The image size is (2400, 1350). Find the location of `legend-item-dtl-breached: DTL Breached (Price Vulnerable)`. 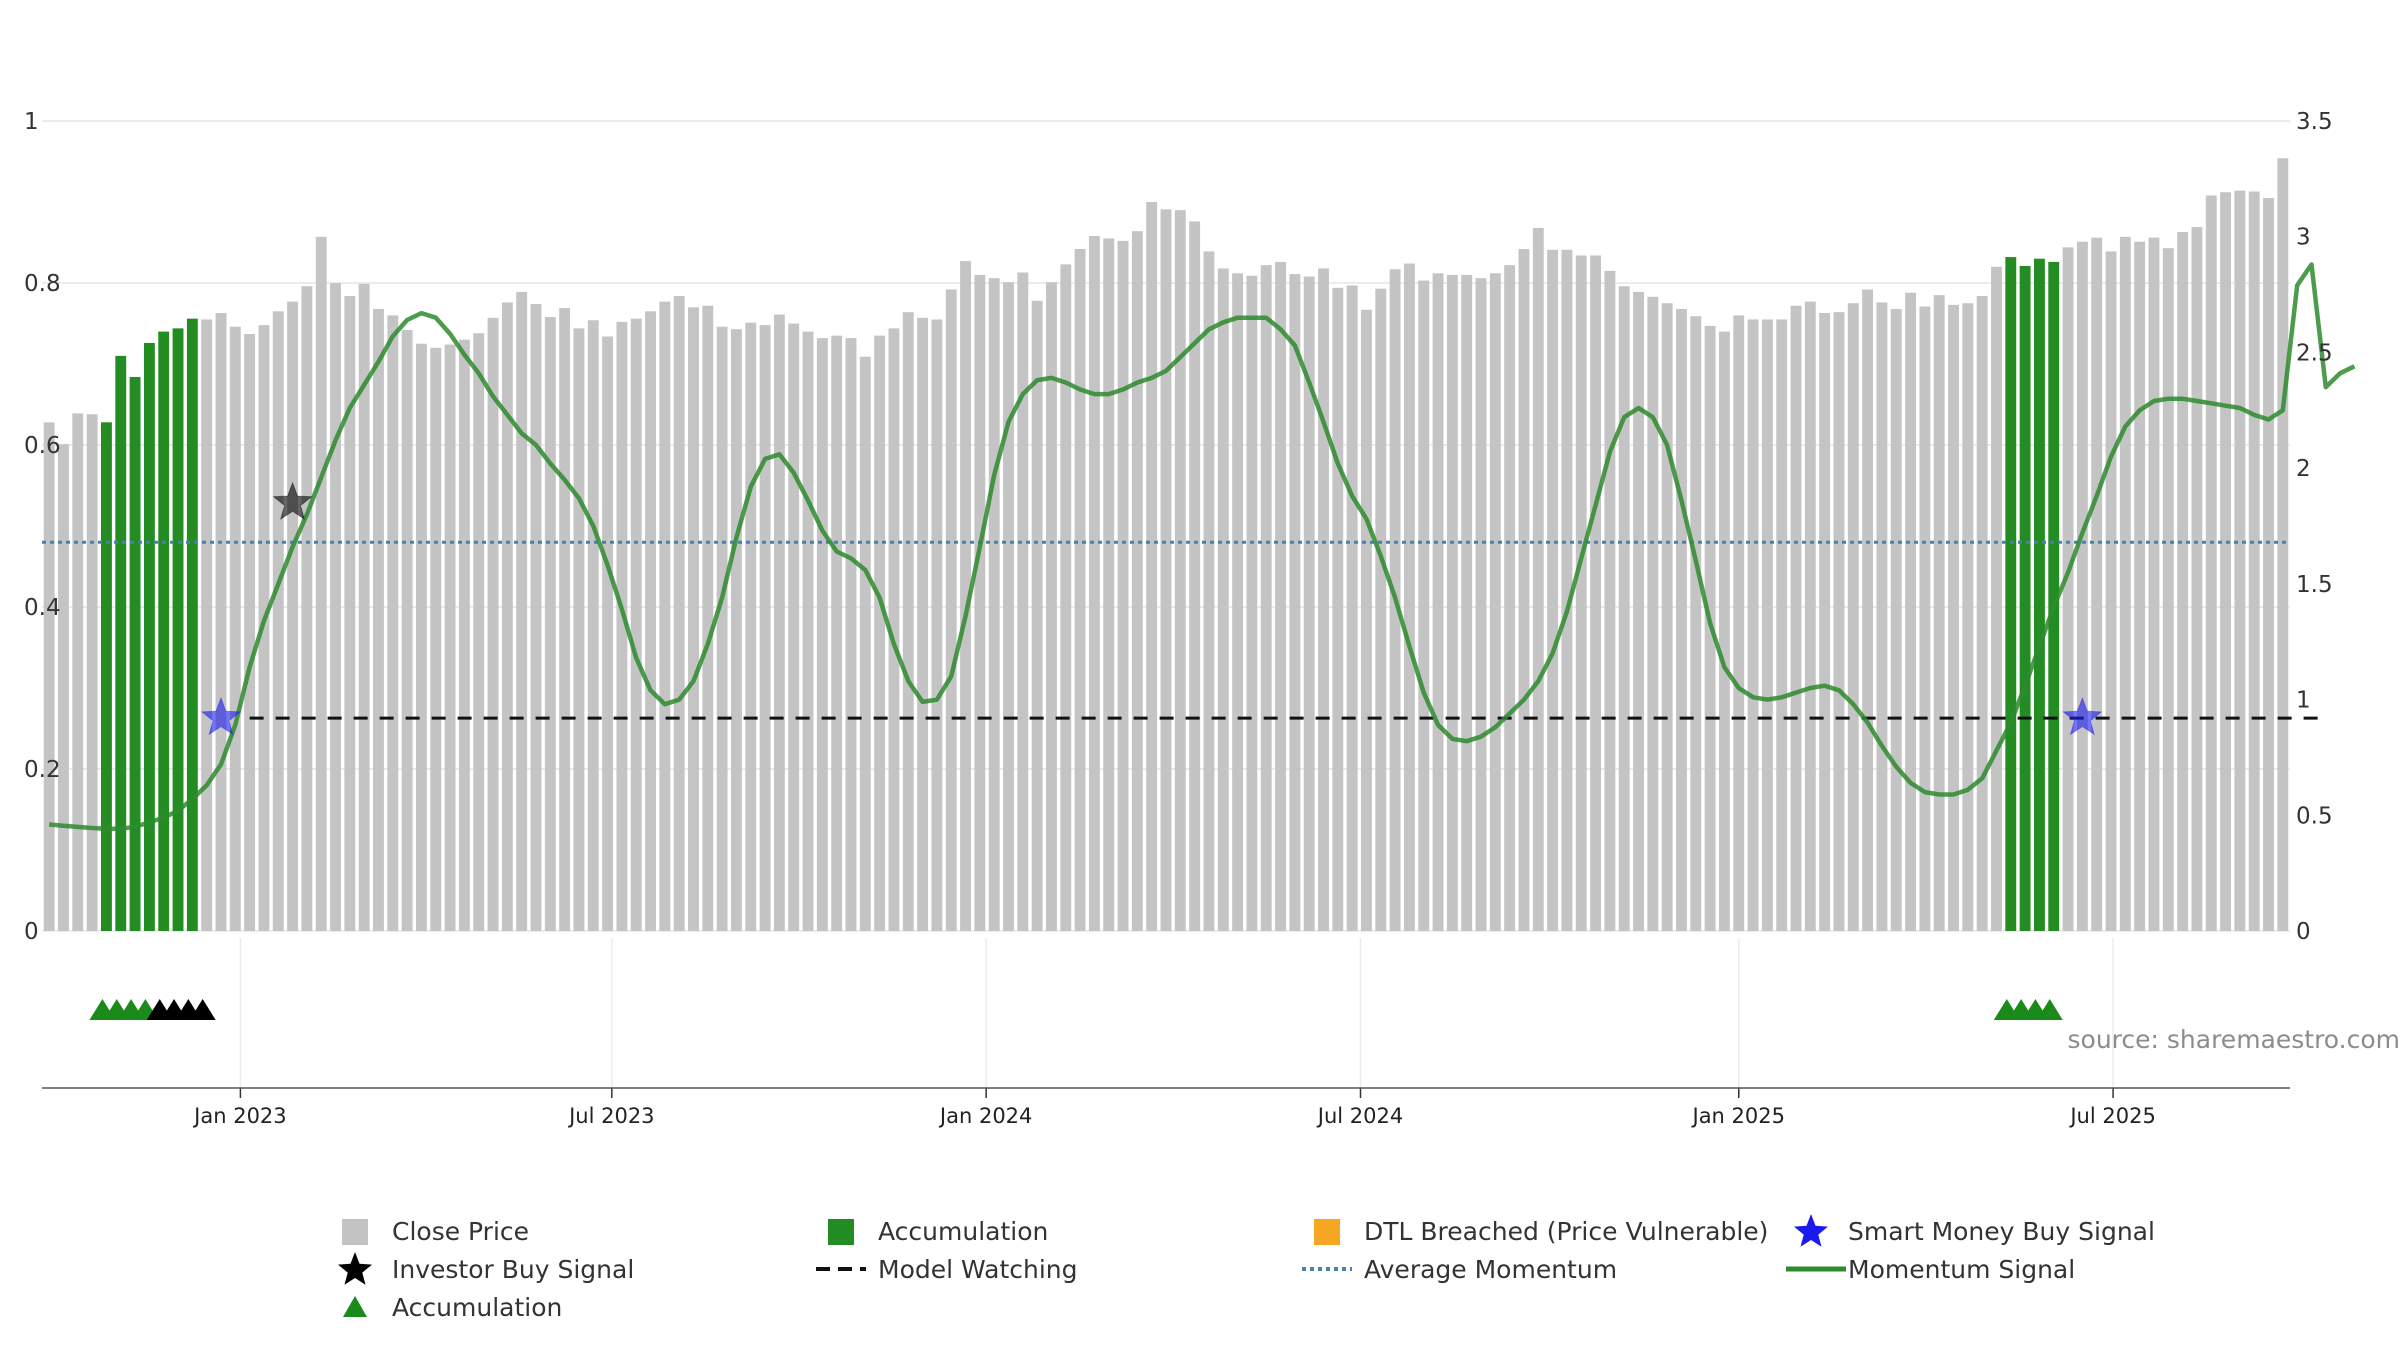

legend-item-dtl-breached: DTL Breached (Price Vulnerable) is located at coordinates (1535, 1231).